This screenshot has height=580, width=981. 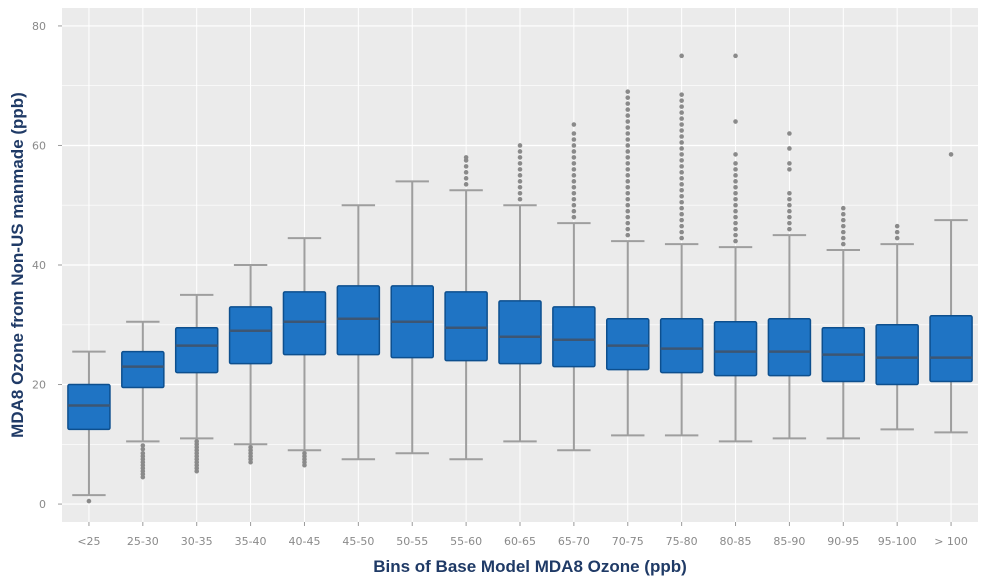 I want to click on y-axis-title: MDA8 Ozone from Non-US manmade (ppb), so click(x=17, y=265).